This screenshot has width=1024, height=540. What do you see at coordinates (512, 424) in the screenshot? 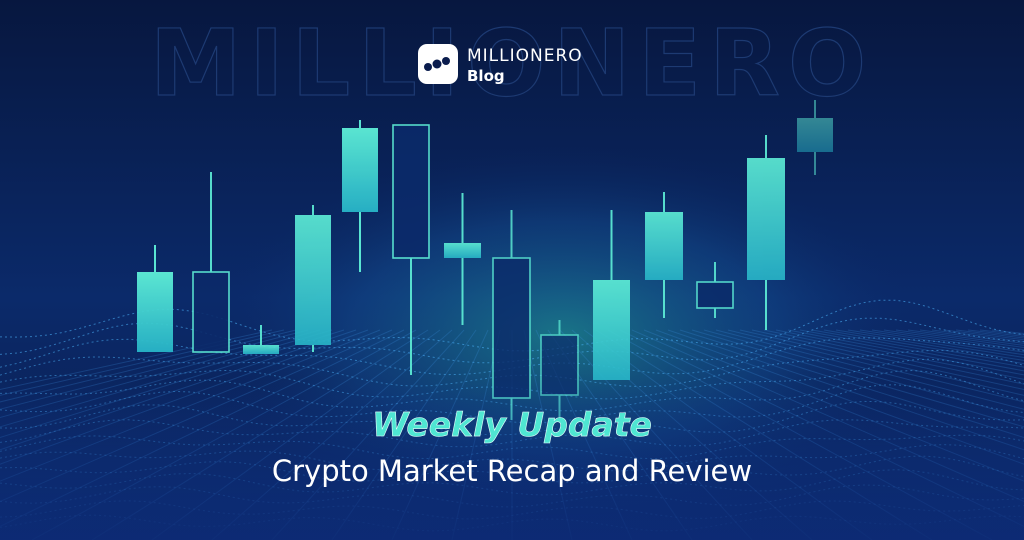
I see `headline-kicker: Weekly Update` at bounding box center [512, 424].